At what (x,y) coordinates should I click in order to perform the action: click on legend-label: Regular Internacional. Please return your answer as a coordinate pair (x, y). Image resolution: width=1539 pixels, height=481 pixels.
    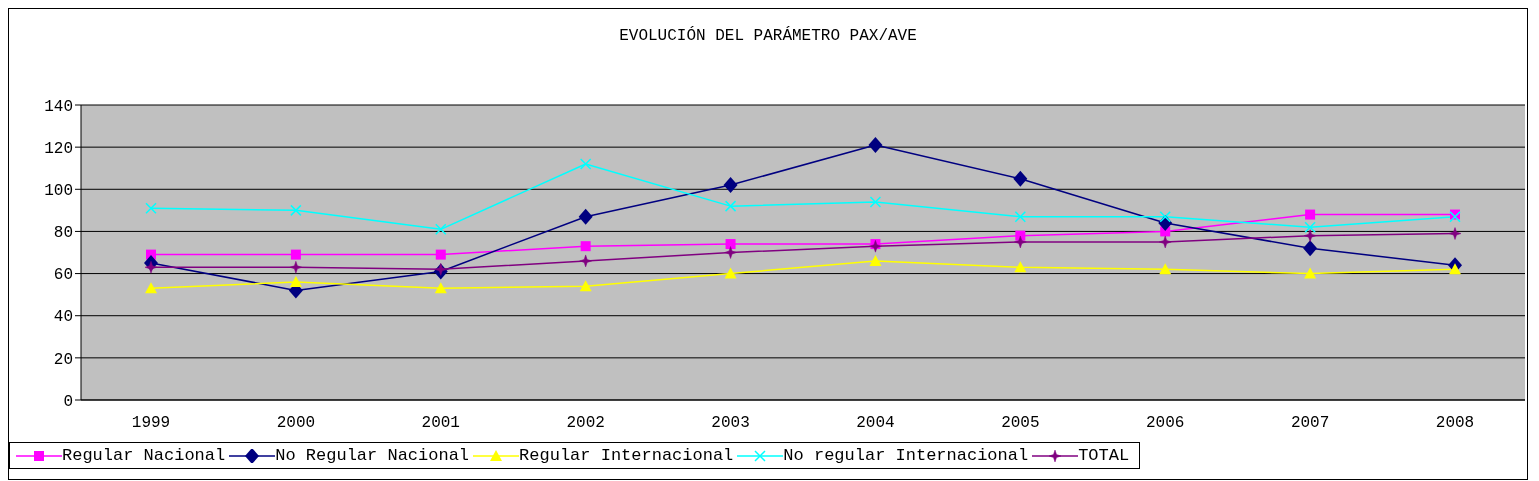
    Looking at the image, I should click on (626, 455).